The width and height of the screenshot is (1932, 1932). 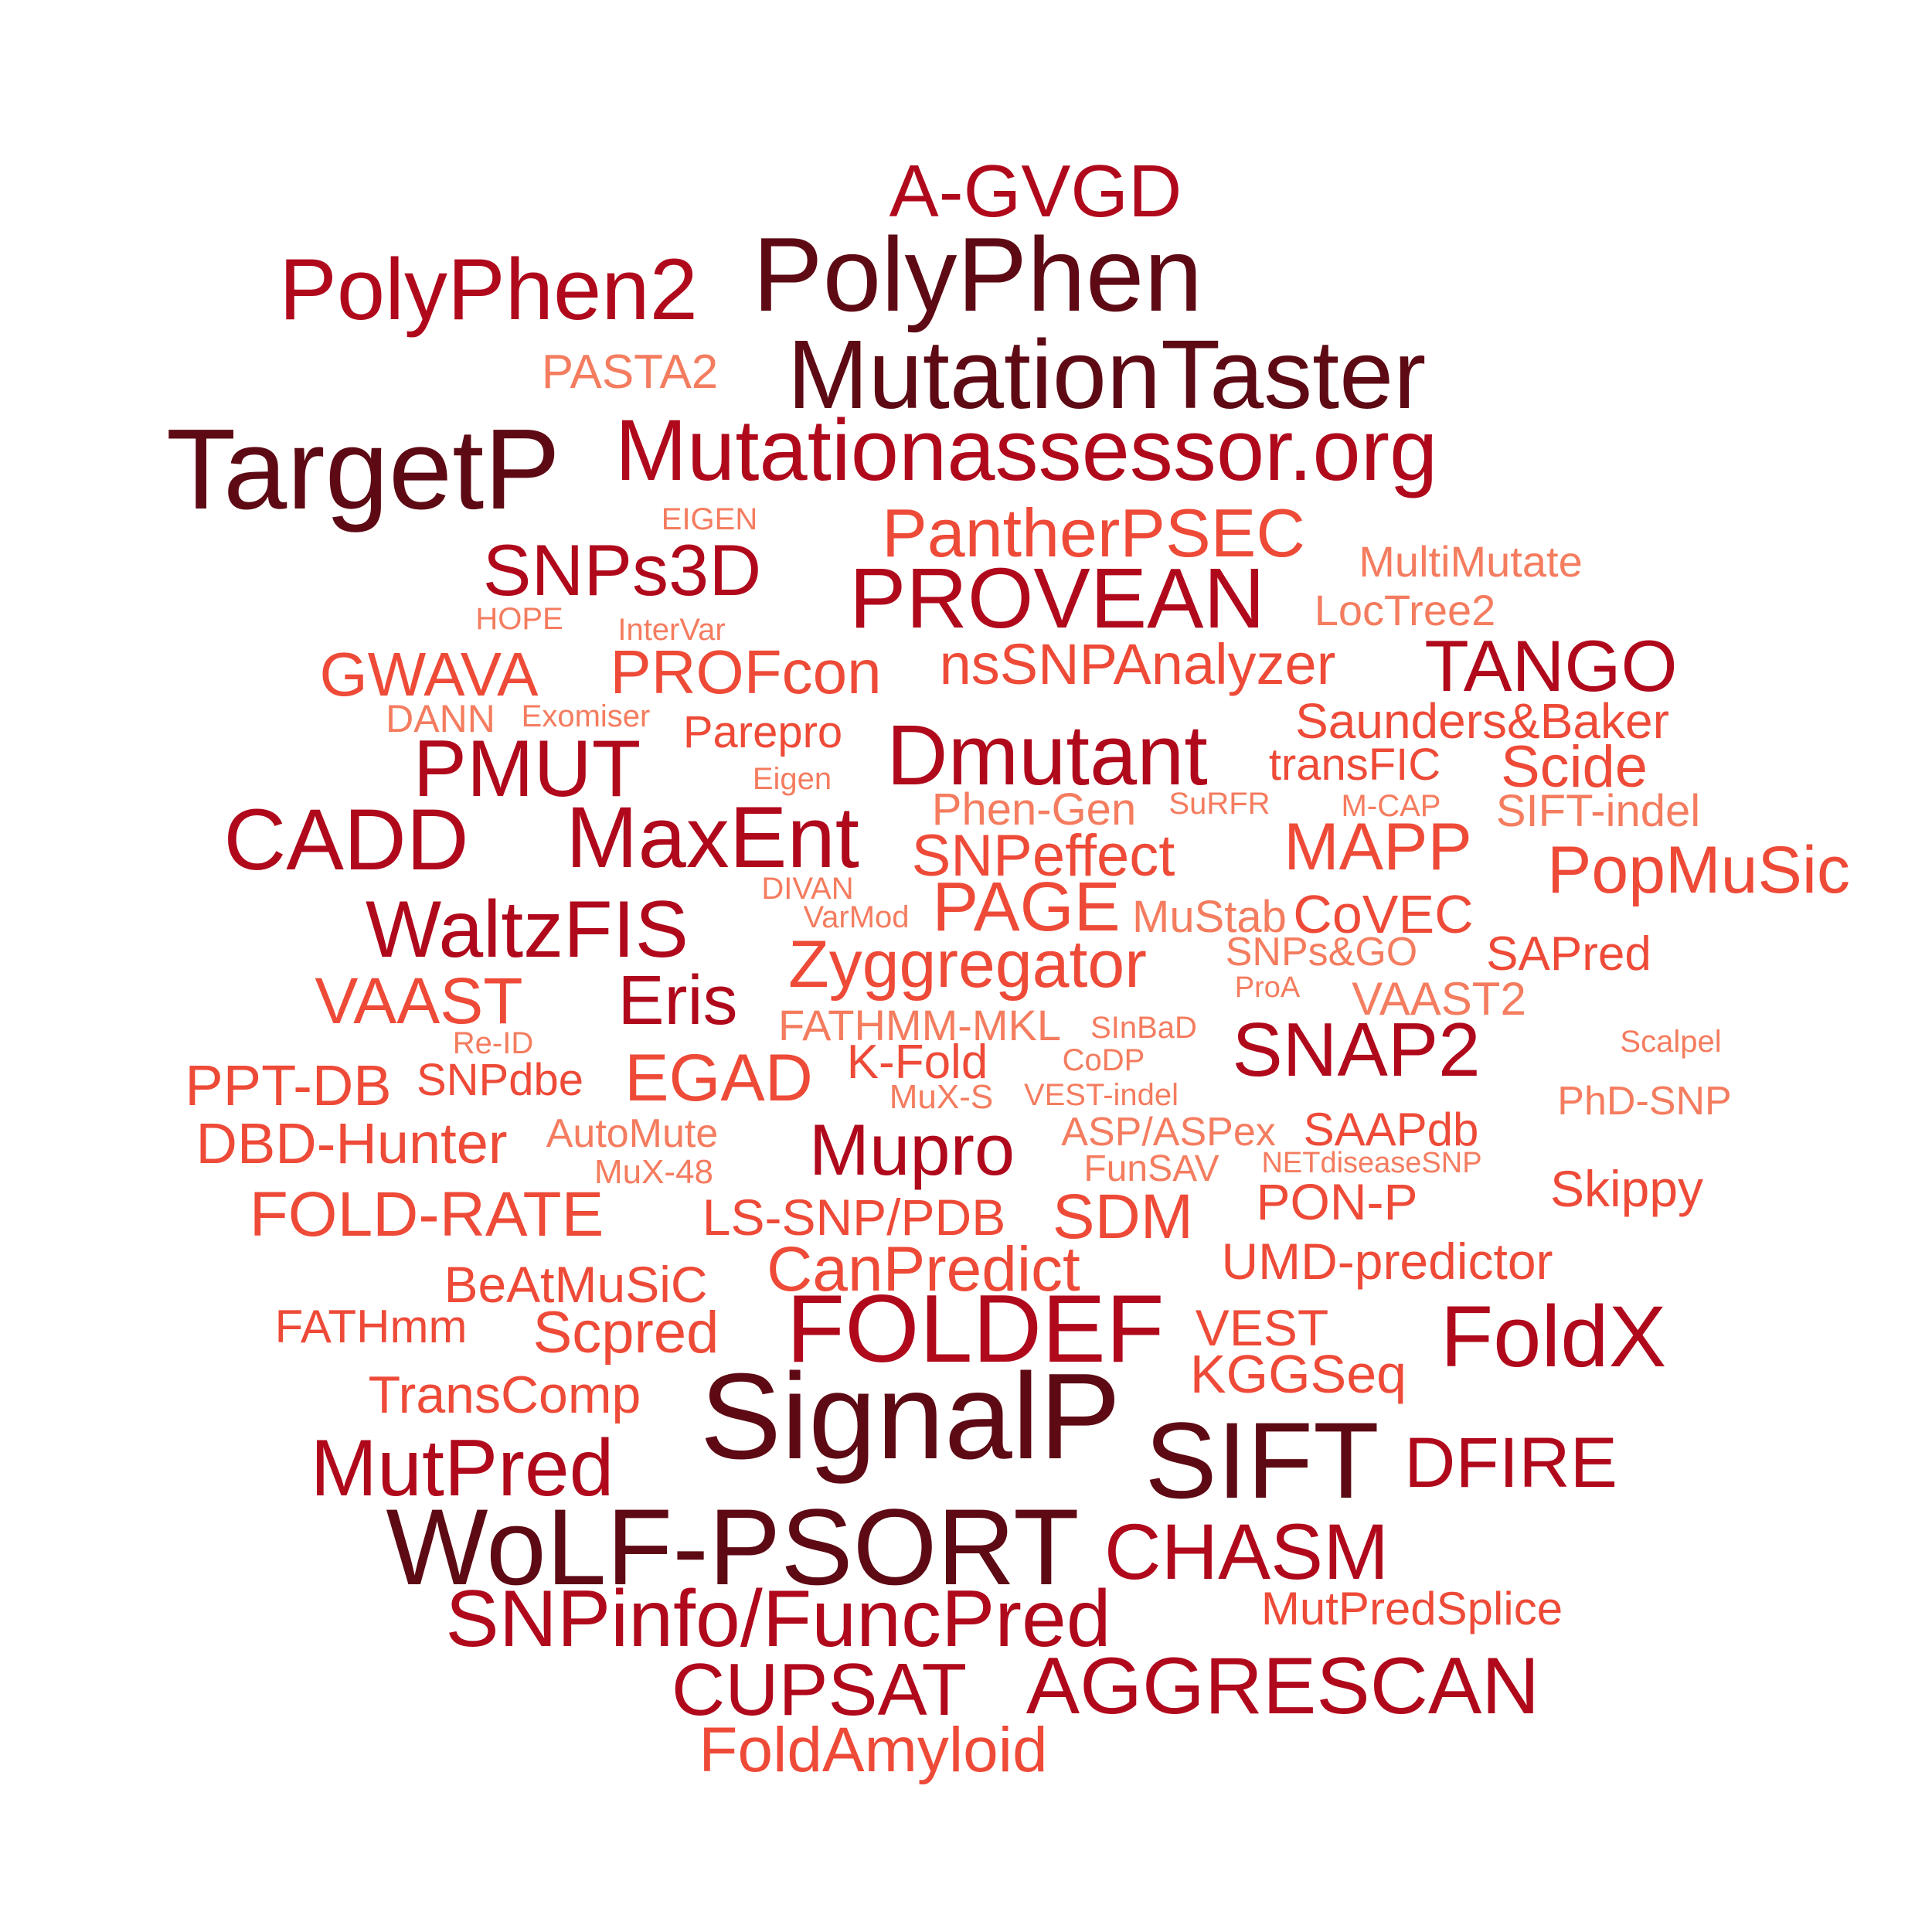 I want to click on word: DIVAN, so click(x=807, y=889).